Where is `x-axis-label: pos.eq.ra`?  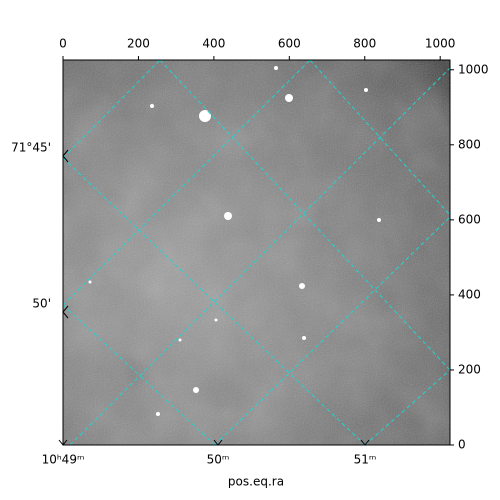
x-axis-label: pos.eq.ra is located at coordinates (256, 482).